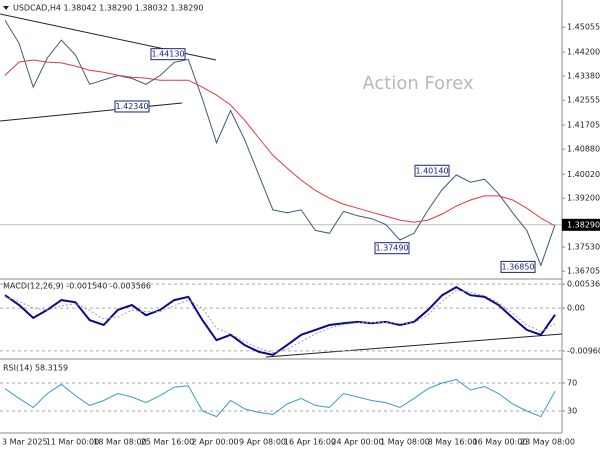 The image size is (600, 450). I want to click on watermark: Action Forex, so click(418, 83).